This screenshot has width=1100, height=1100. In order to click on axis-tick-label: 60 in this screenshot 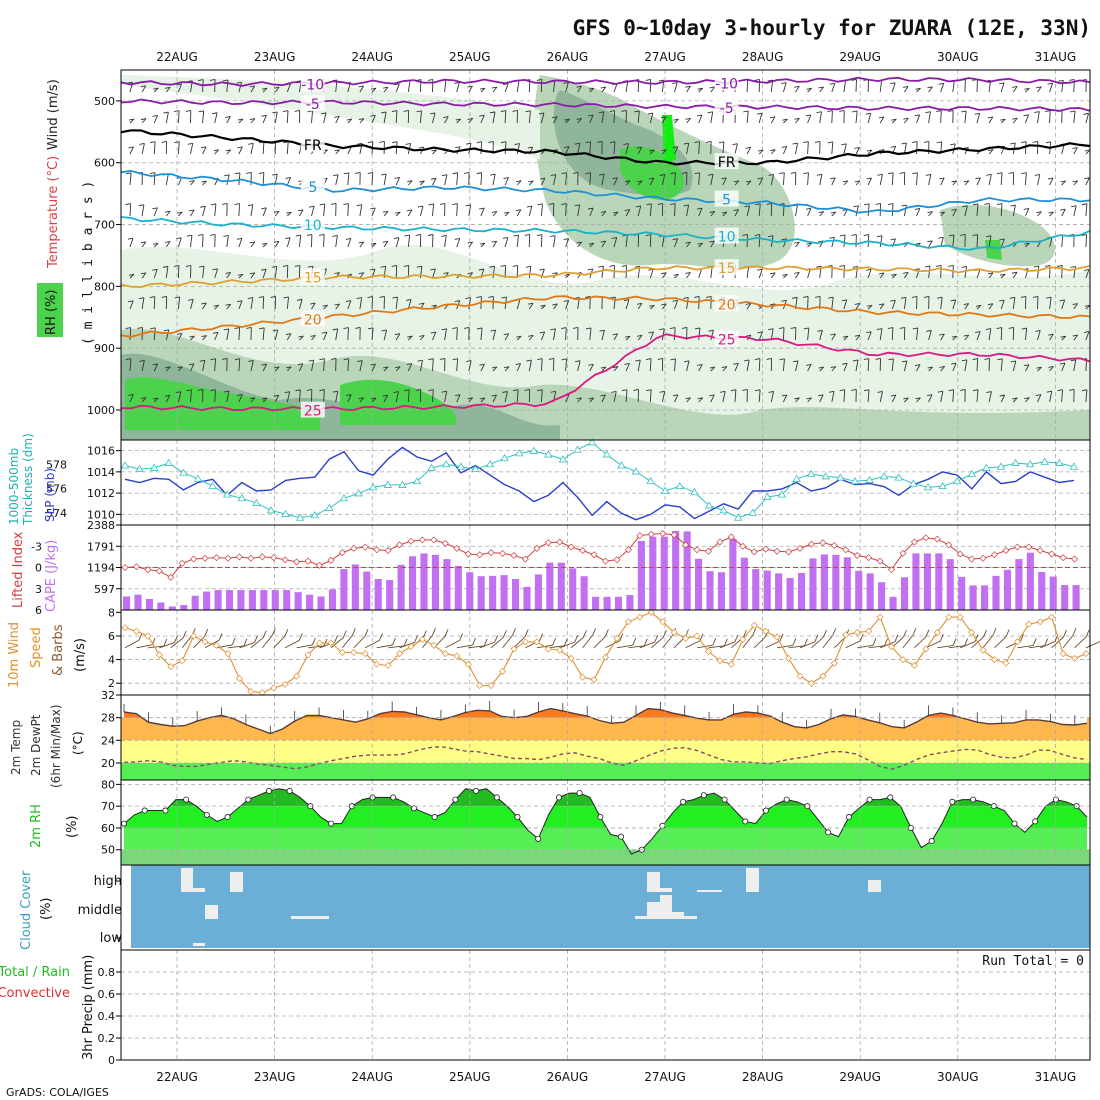, I will do `click(108, 828)`.